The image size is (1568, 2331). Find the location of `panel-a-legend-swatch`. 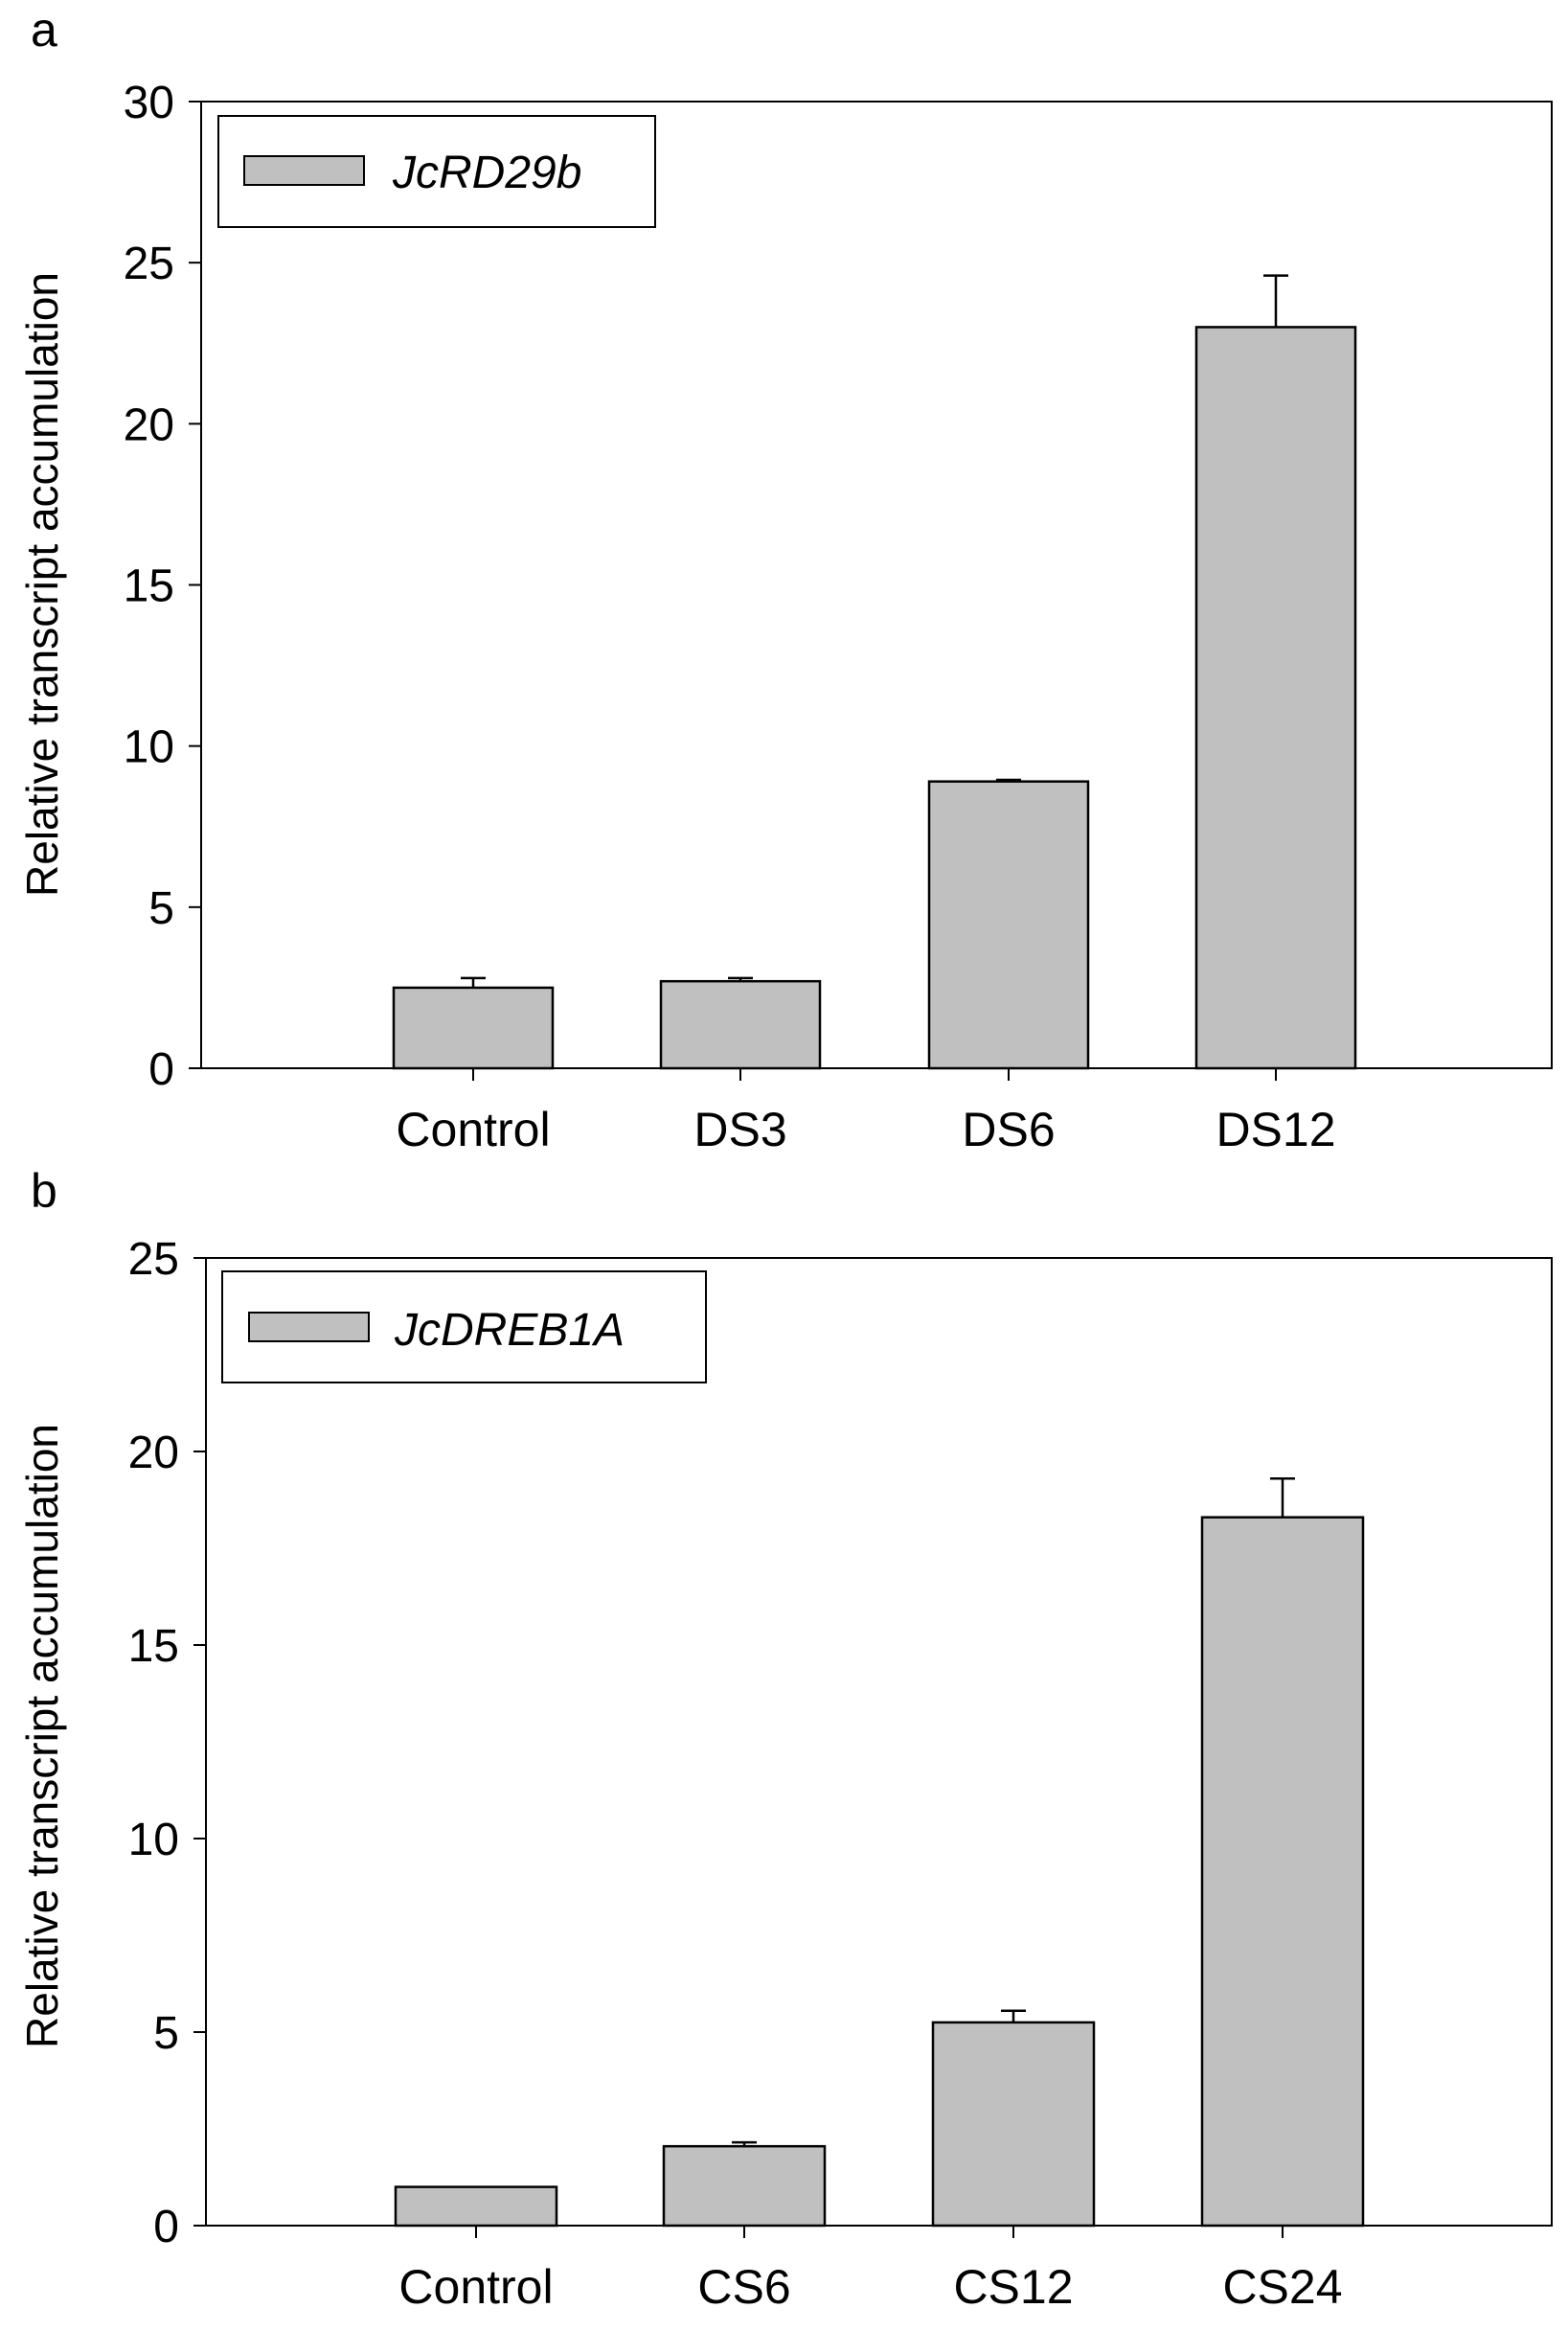

panel-a-legend-swatch is located at coordinates (304, 170).